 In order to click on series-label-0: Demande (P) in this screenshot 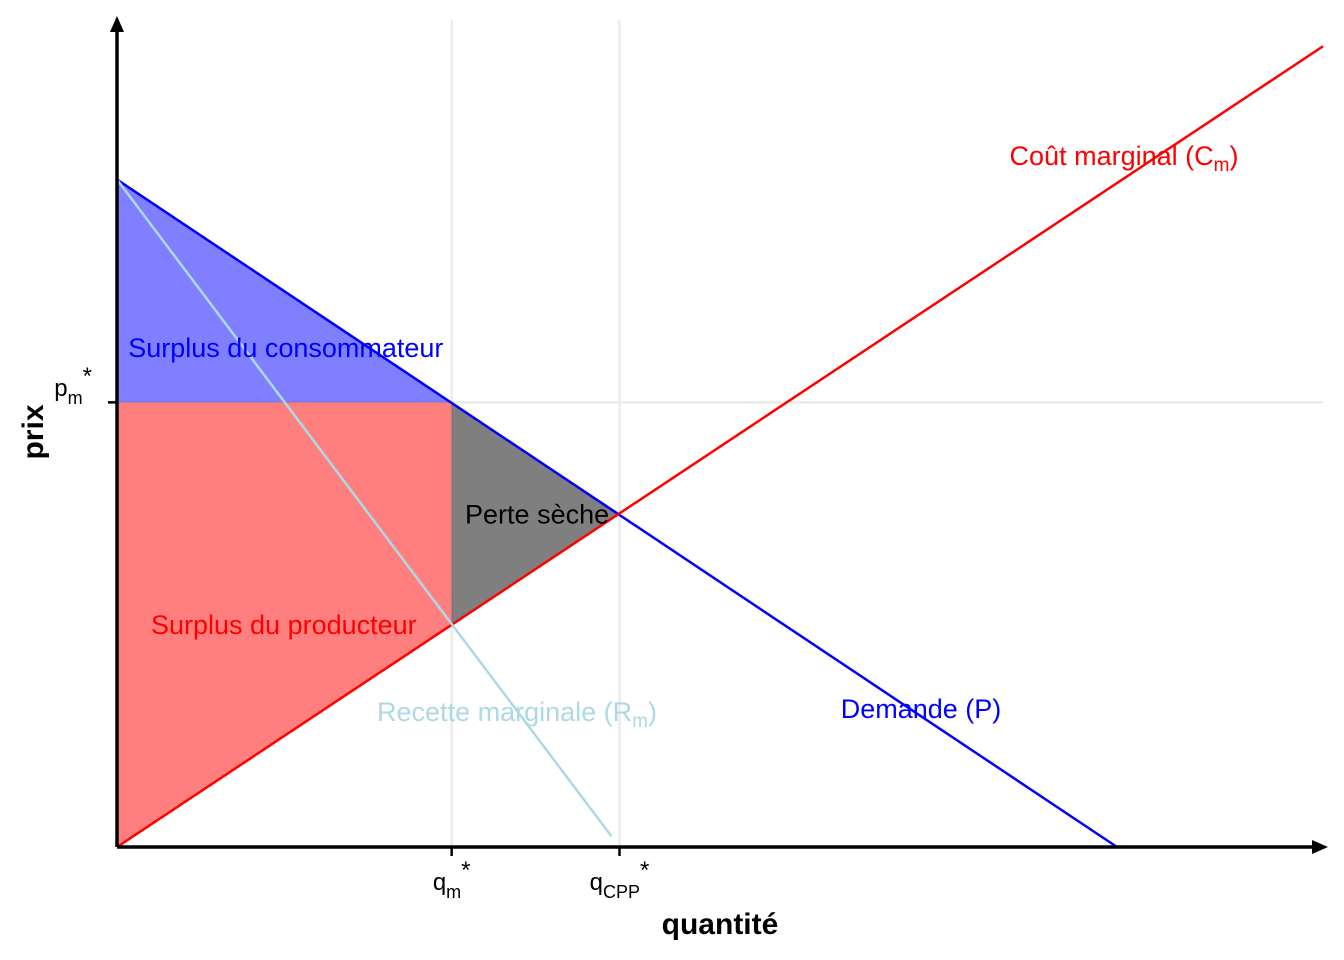, I will do `click(921, 709)`.